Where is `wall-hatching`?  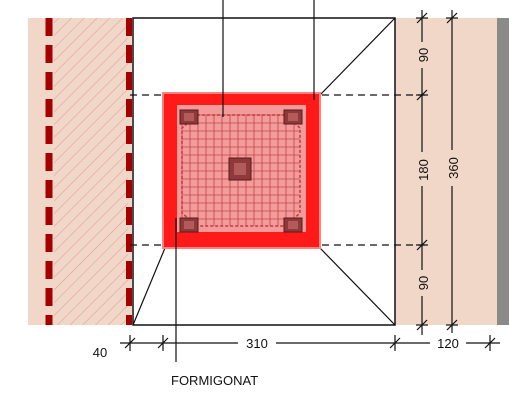 wall-hatching is located at coordinates (91, 171).